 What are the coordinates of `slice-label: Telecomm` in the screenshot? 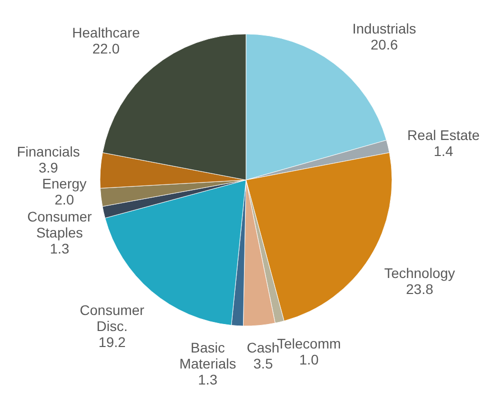 It's located at (309, 344).